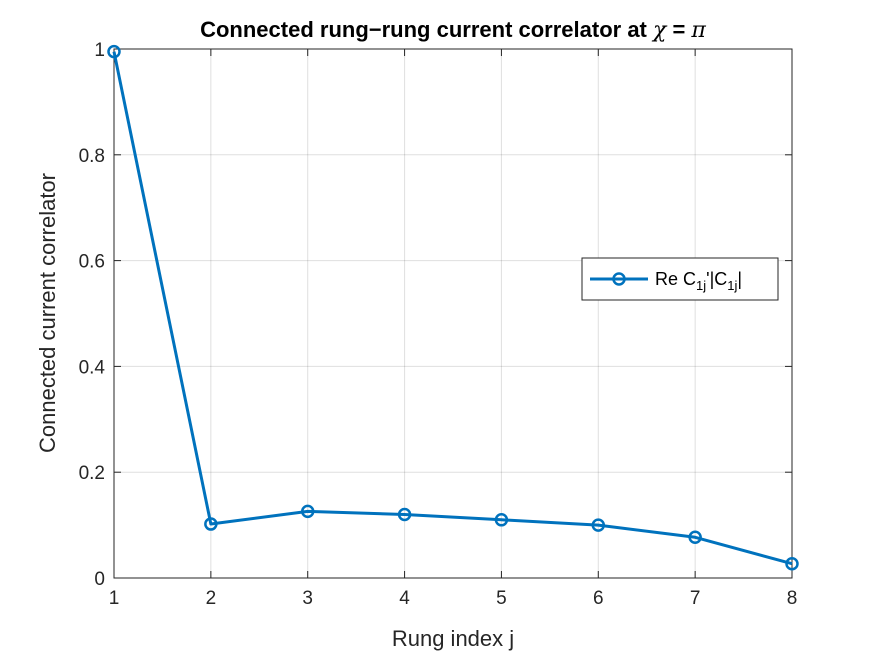  I want to click on x-tick-label: 1, so click(114, 598).